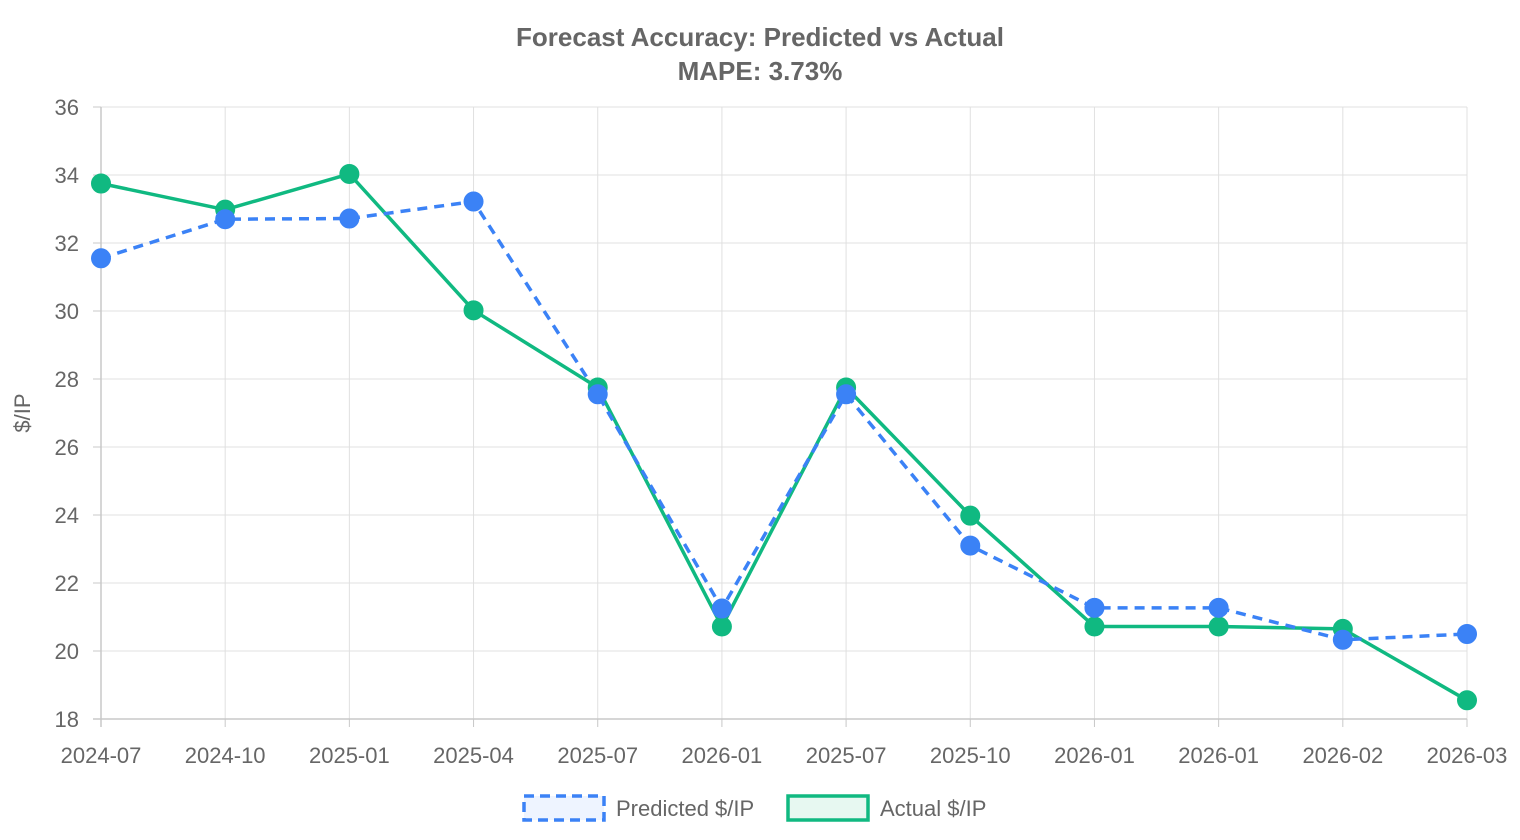 The height and width of the screenshot is (840, 1520). Describe the element at coordinates (67, 311) in the screenshot. I see `y-tick-label: 30` at that location.